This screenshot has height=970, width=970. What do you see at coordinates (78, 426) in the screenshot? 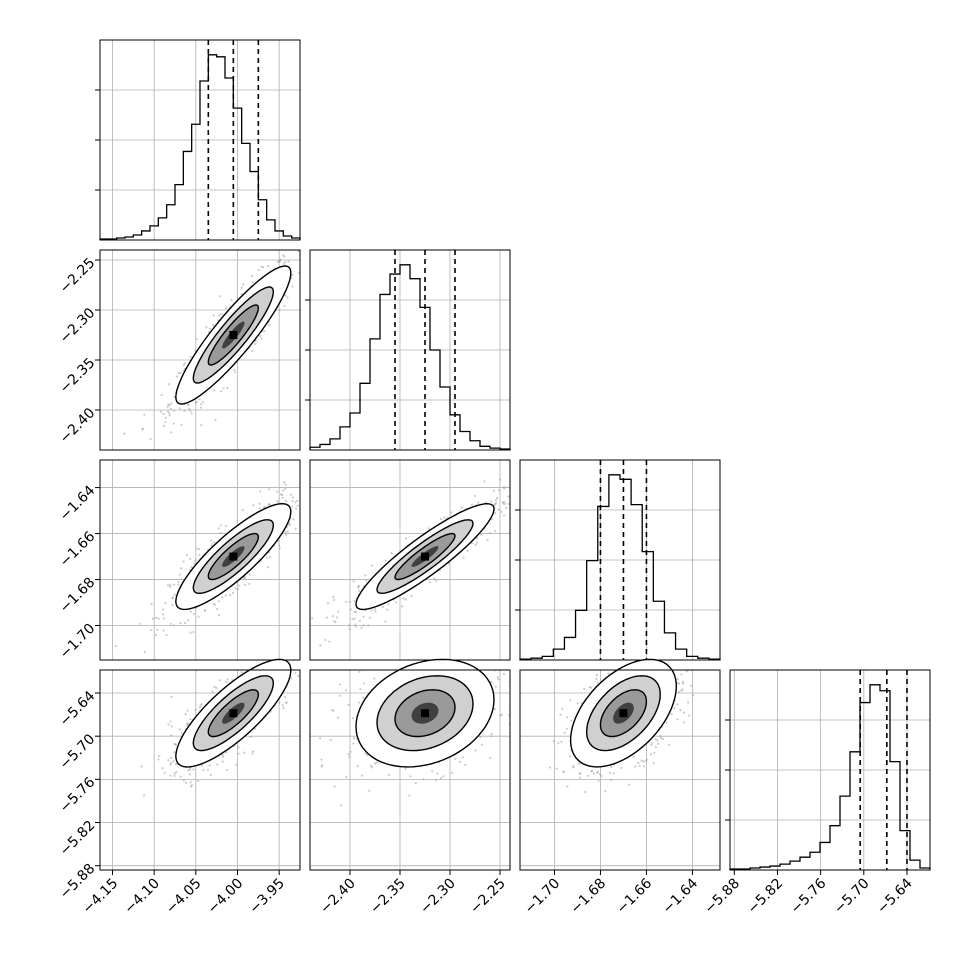
I see `y-tick-label: −2.40` at bounding box center [78, 426].